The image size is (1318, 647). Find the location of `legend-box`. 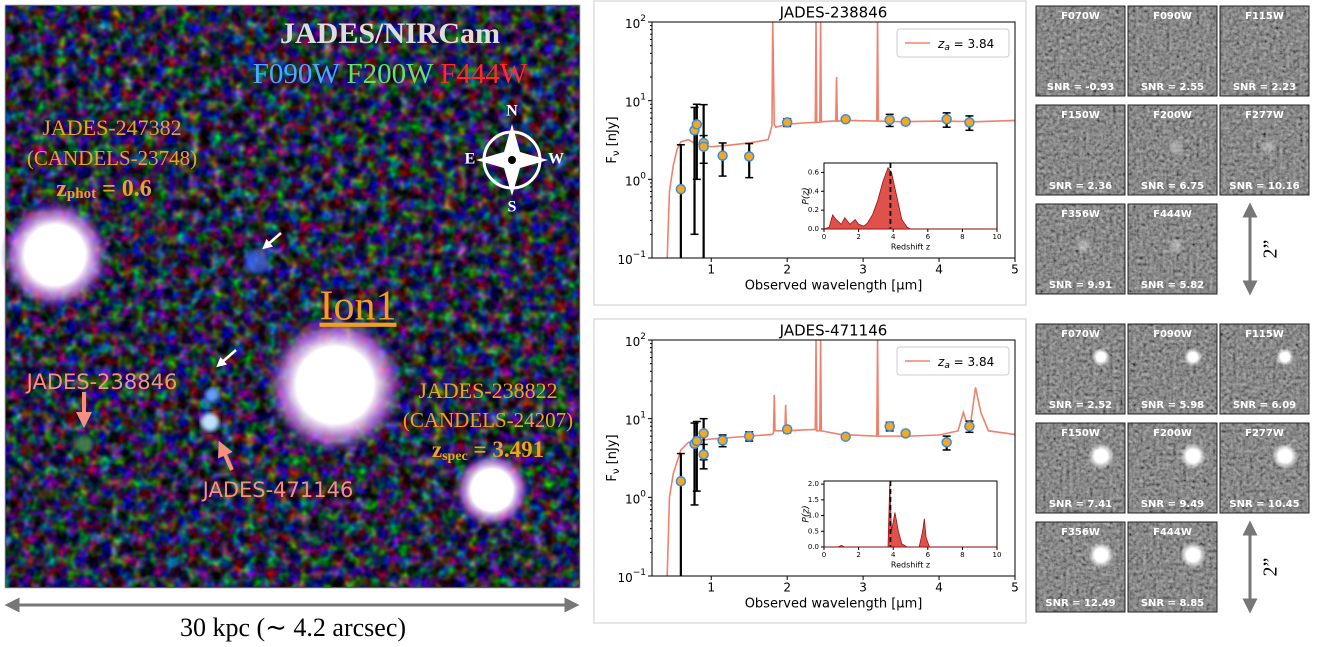

legend-box is located at coordinates (953, 43).